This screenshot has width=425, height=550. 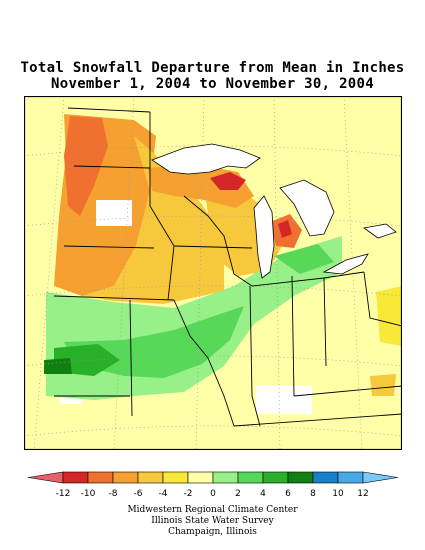 What do you see at coordinates (263, 494) in the screenshot?
I see `legend-tick-label: 4` at bounding box center [263, 494].